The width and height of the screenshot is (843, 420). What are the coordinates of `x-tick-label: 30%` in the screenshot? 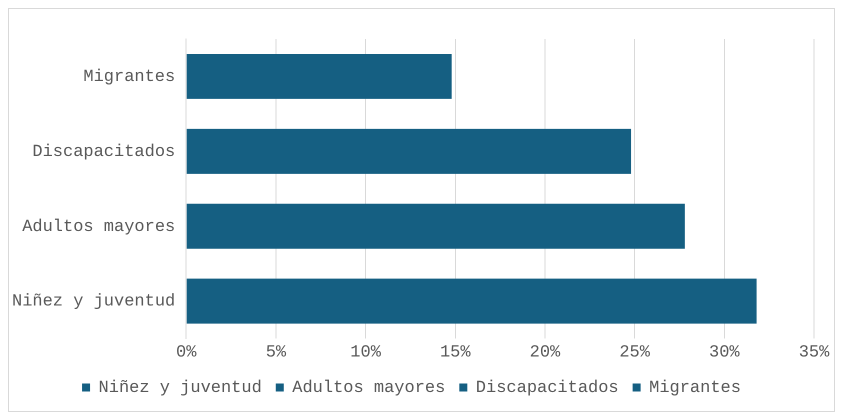 It's located at (724, 352).